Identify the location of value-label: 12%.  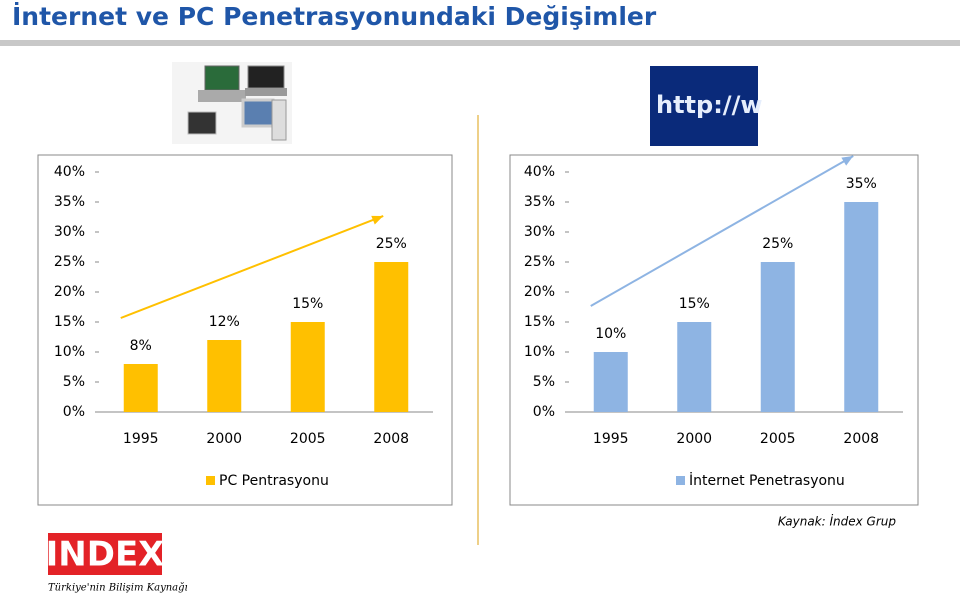
(224, 322).